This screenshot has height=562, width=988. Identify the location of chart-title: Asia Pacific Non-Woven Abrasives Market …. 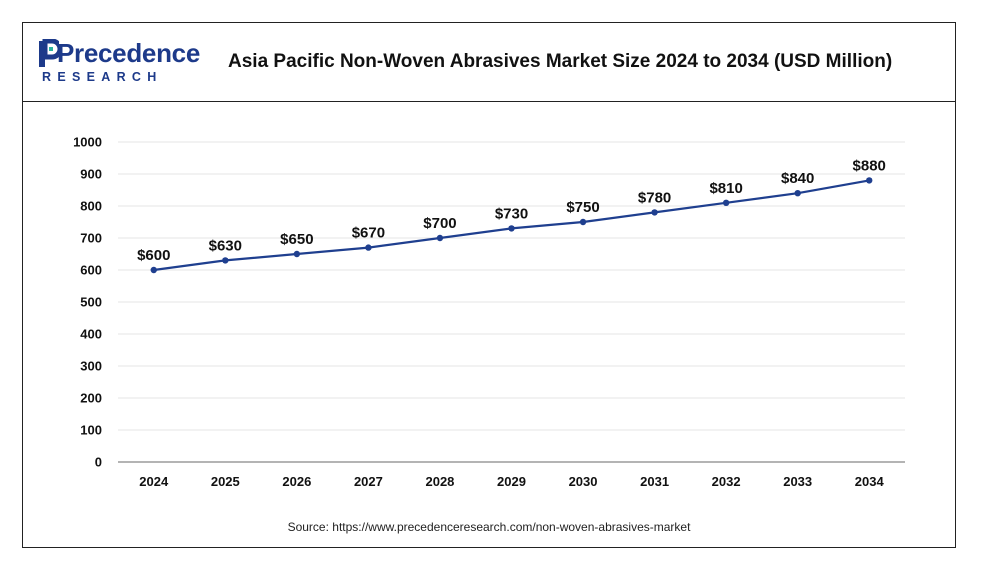
(560, 61).